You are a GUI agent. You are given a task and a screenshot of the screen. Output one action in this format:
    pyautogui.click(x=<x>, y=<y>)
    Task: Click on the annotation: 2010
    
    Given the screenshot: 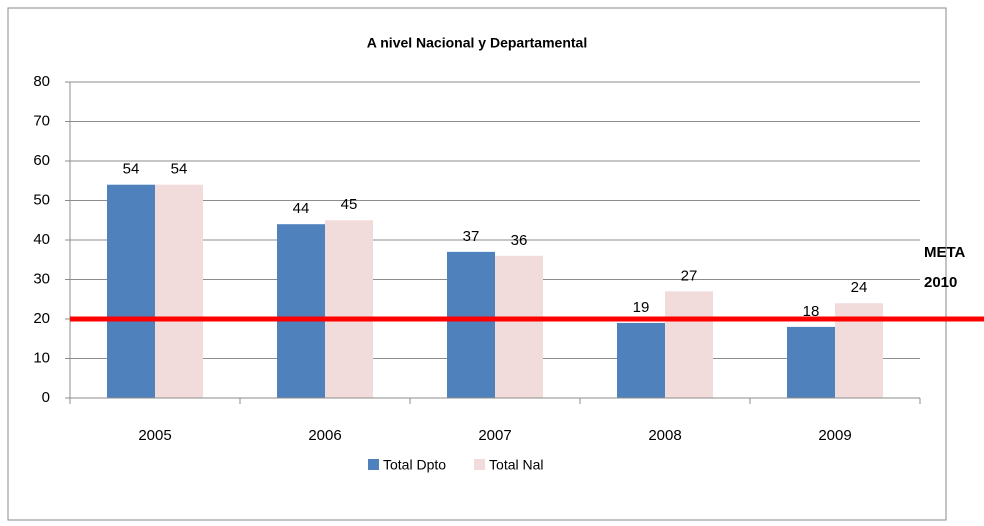 What is the action you would take?
    pyautogui.click(x=940, y=282)
    